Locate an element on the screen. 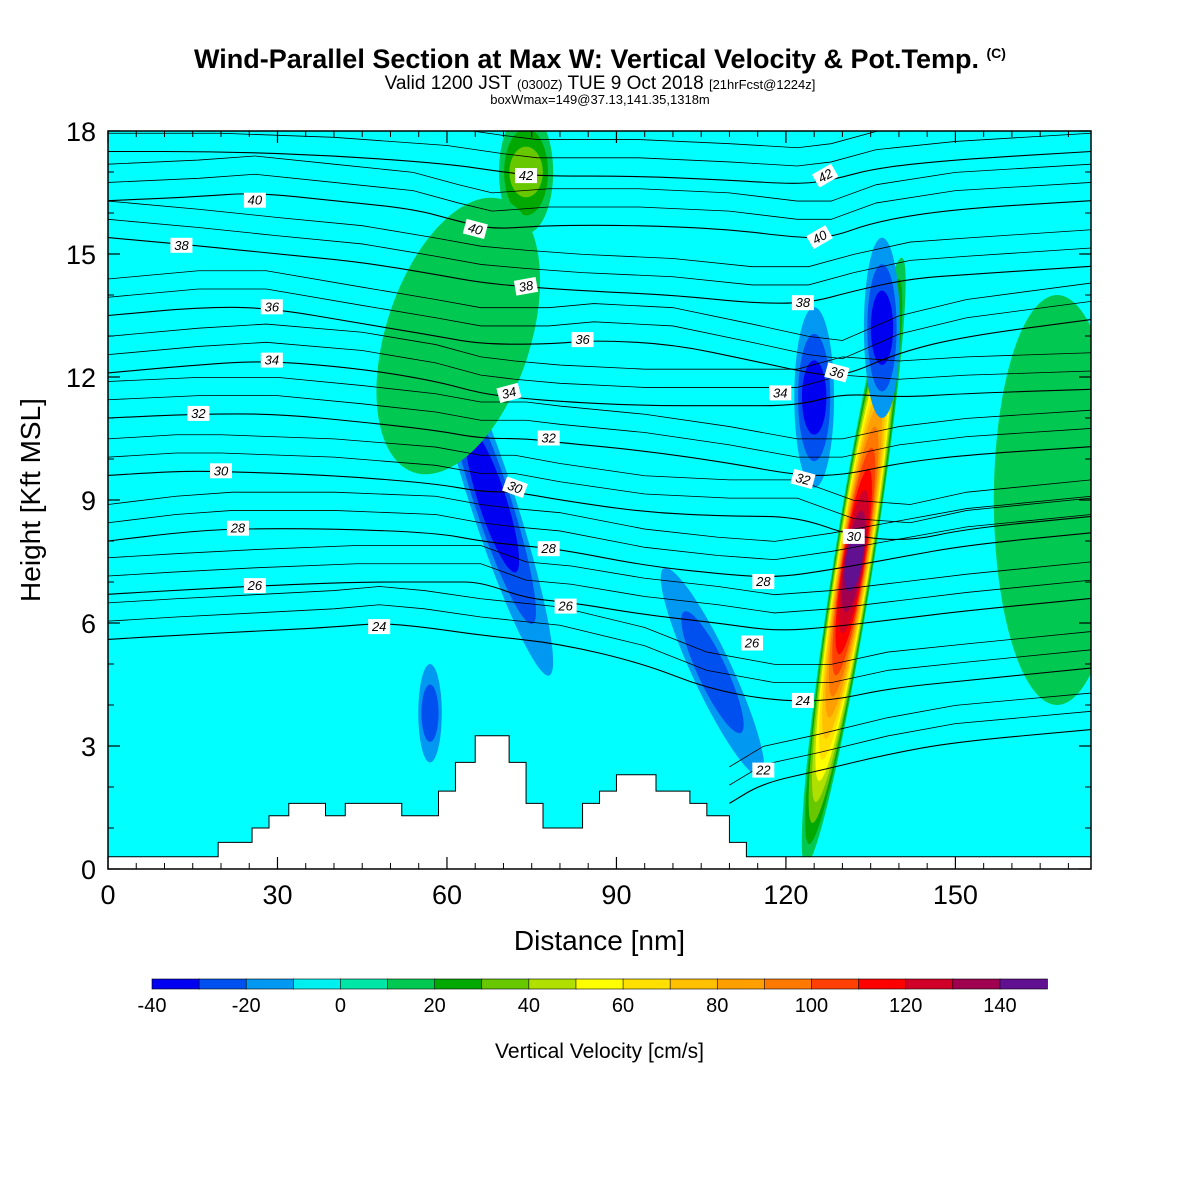 This screenshot has width=1200, height=1200. colorbar-tick-label: 40 is located at coordinates (529, 1006).